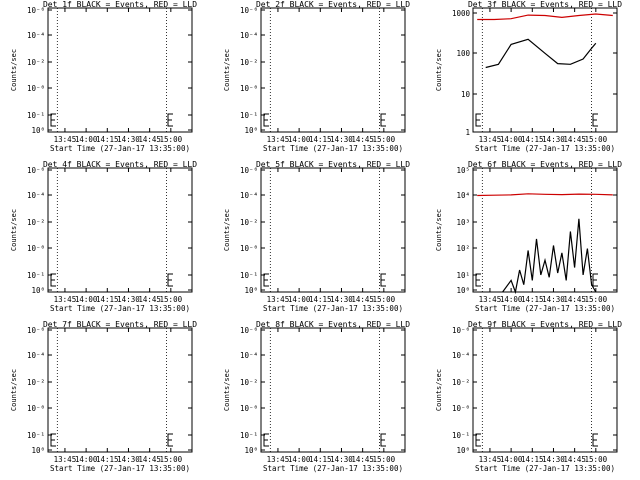 The height and width of the screenshot is (480, 640). I want to click on y-tick-label: 100, so click(463, 53).